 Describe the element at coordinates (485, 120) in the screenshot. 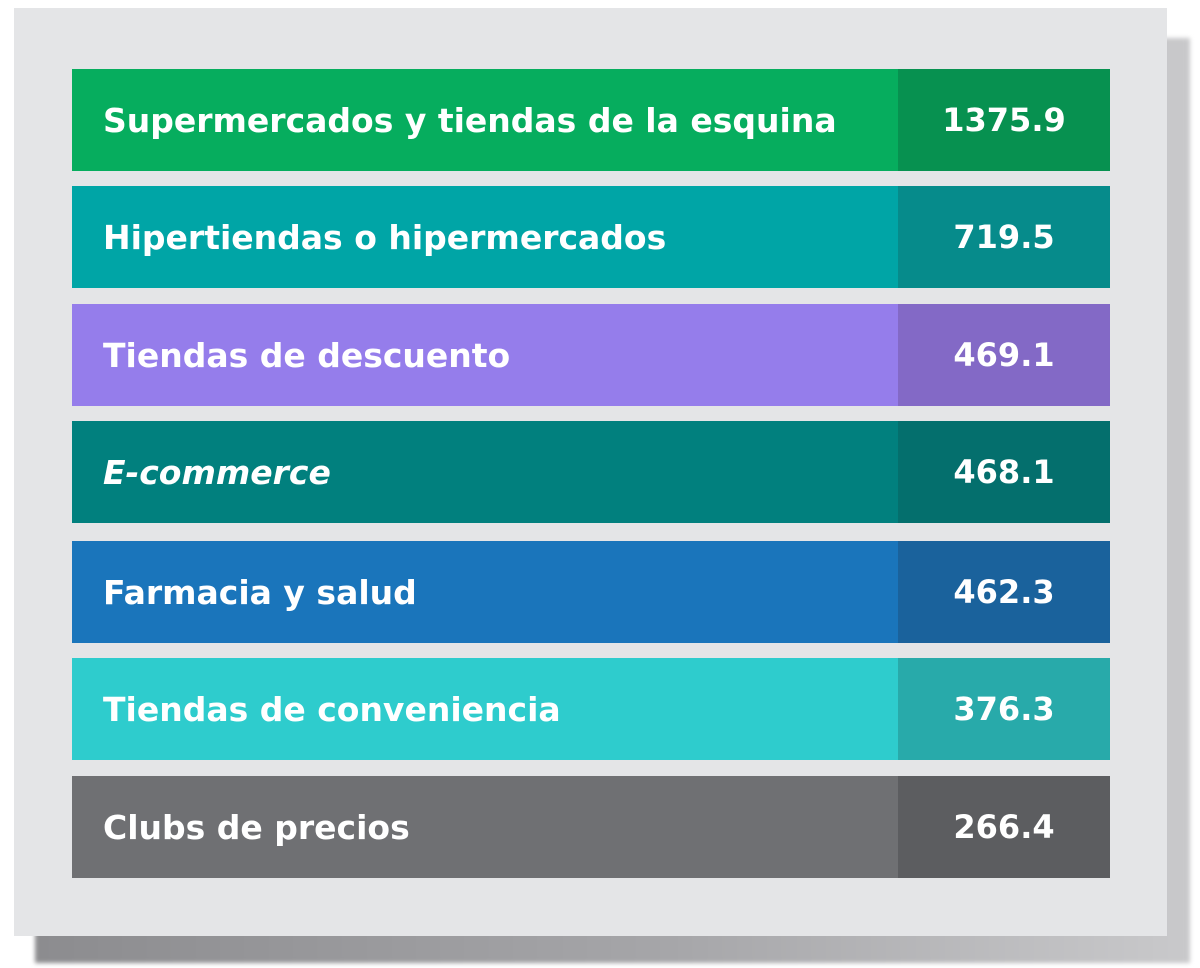

I see `row-label: Supermercados y tiendas de la esquina` at that location.